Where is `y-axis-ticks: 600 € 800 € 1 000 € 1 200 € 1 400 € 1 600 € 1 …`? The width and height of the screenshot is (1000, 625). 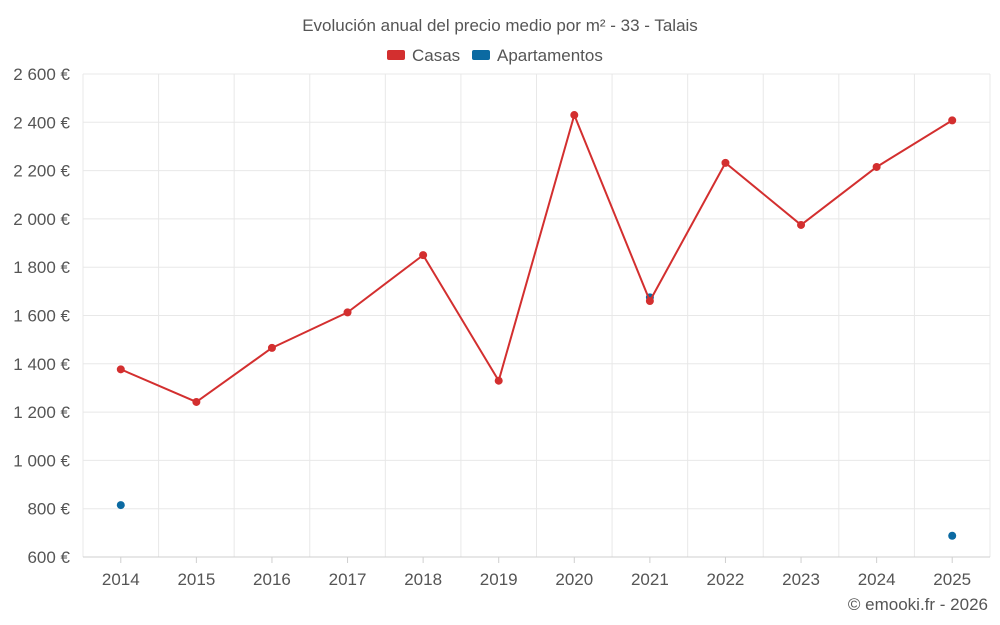 y-axis-ticks: 600 € 800 € 1 000 € 1 200 € 1 400 € 1 600 € 1 … is located at coordinates (41, 316).